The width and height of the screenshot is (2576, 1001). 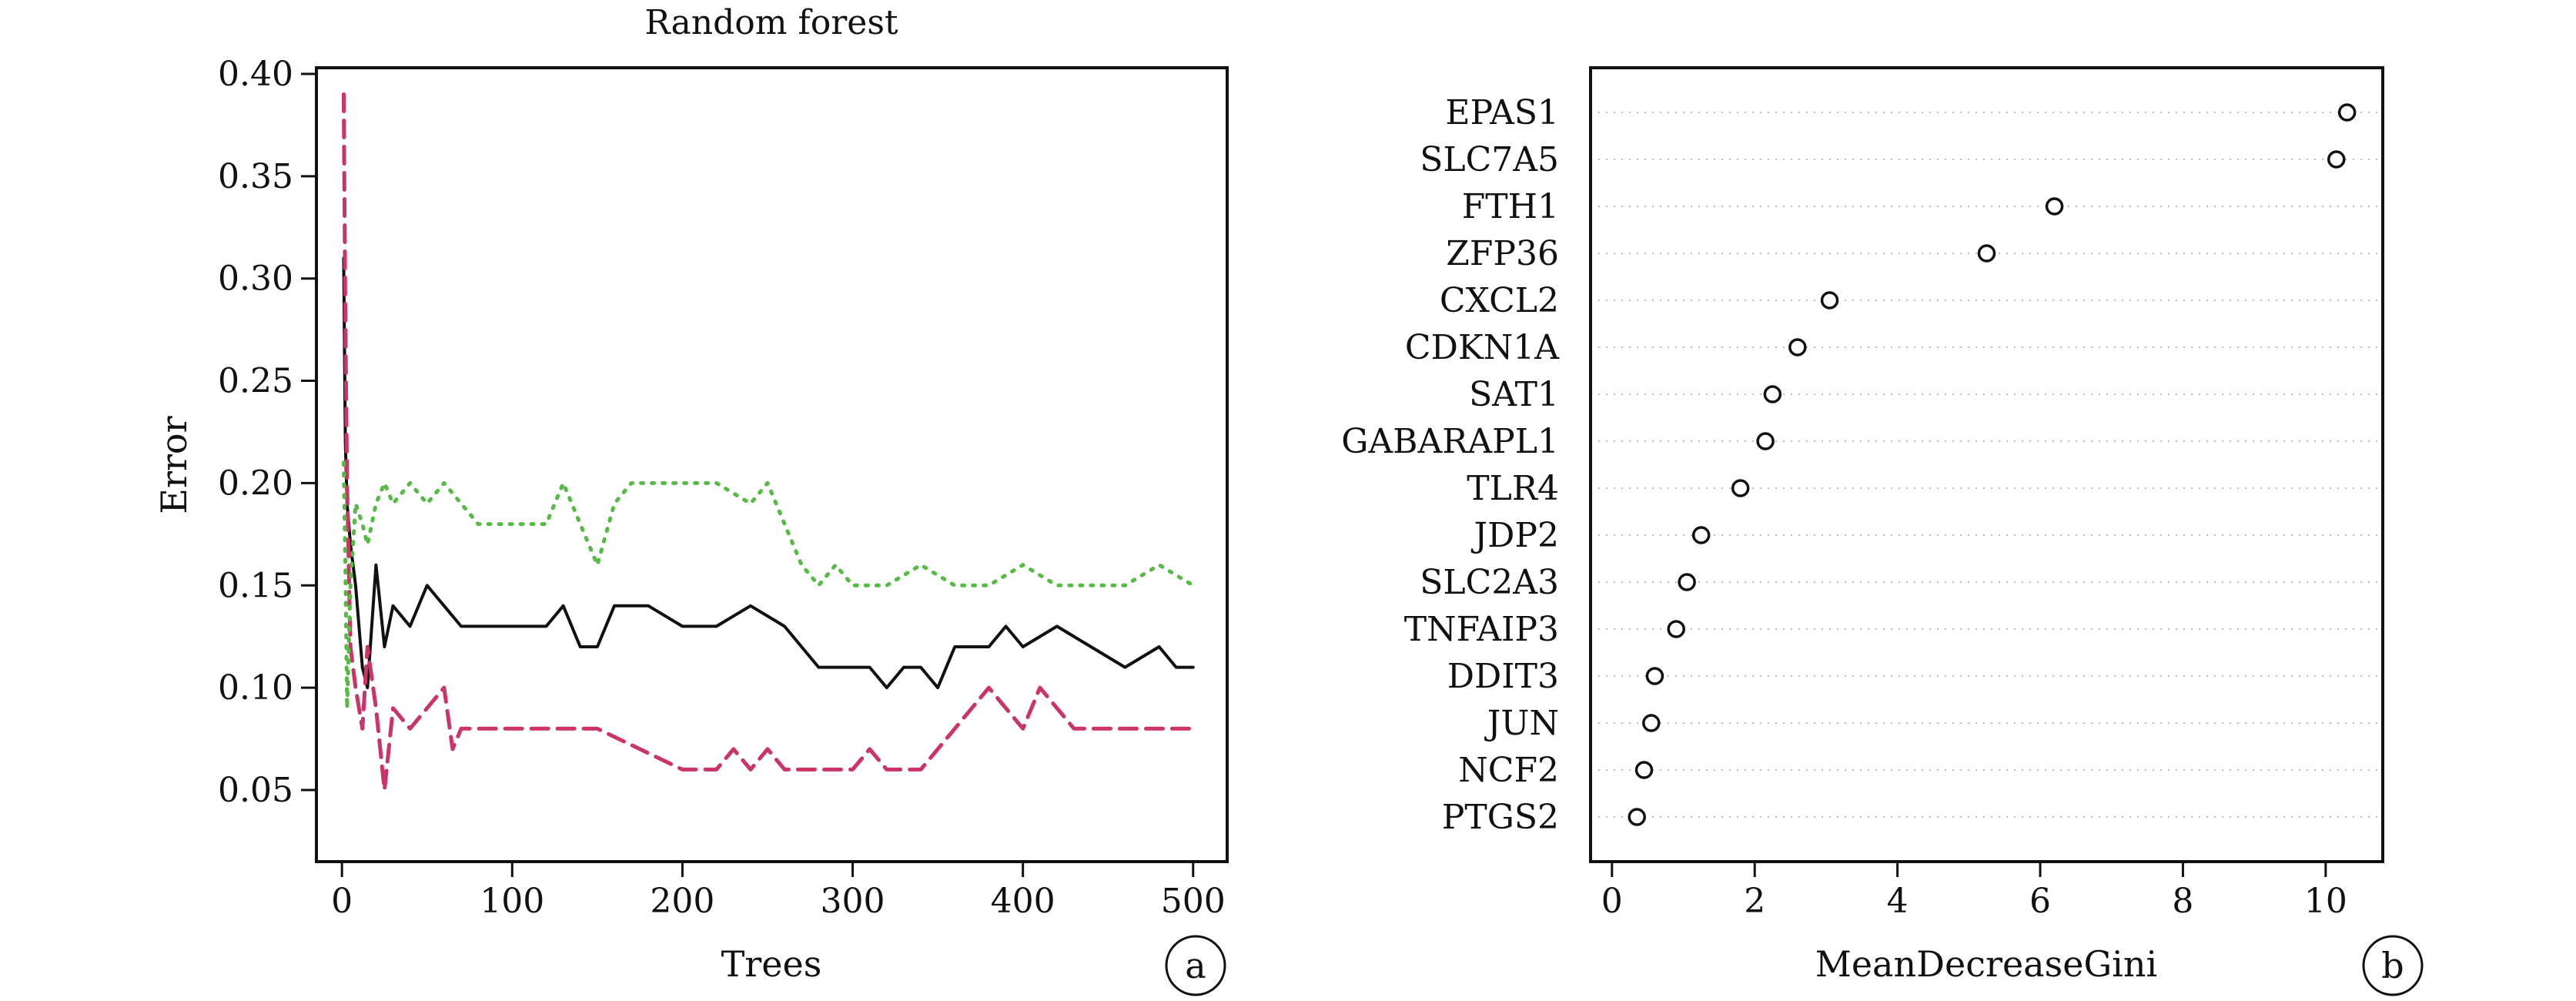 I want to click on x-axis: 0 2 4 6 8 10, so click(x=1974, y=891).